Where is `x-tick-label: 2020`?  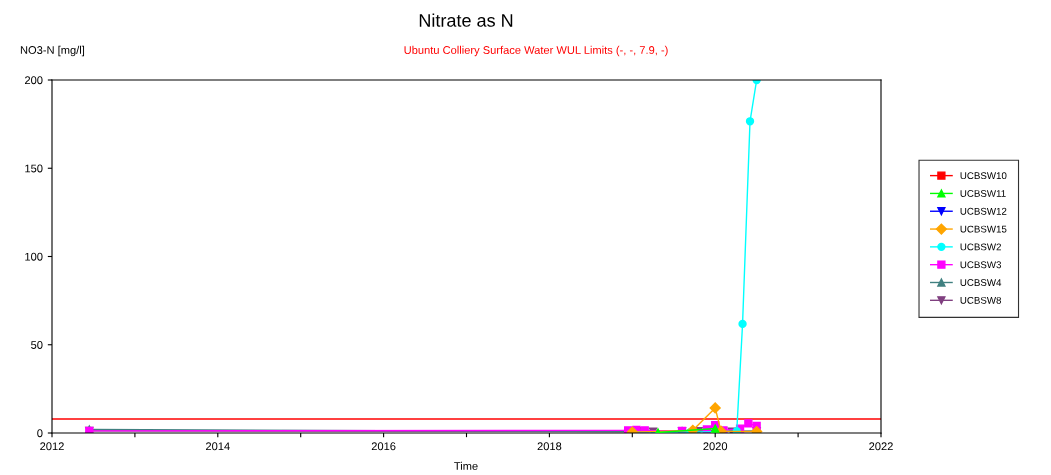 x-tick-label: 2020 is located at coordinates (715, 446).